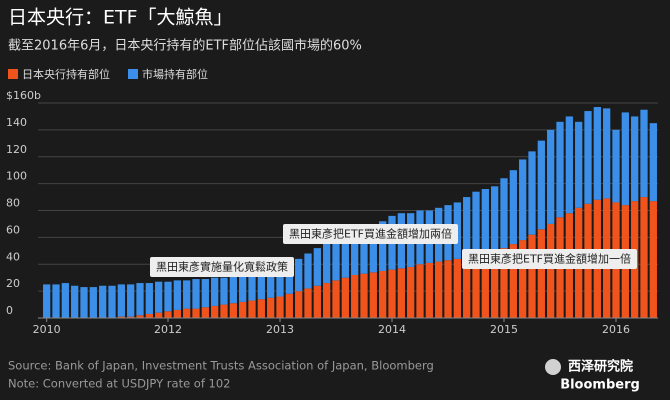 This screenshot has height=400, width=670. What do you see at coordinates (16, 149) in the screenshot?
I see `y-tick-label: 120` at bounding box center [16, 149].